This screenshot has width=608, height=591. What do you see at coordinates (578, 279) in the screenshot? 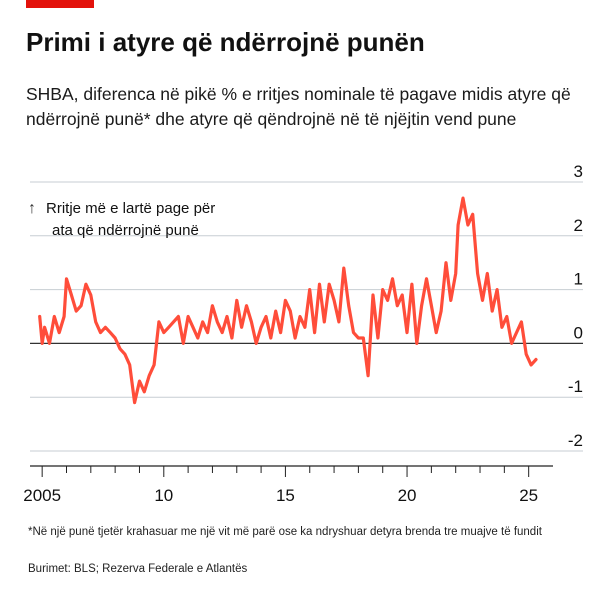
I see `y-tick-label: 1` at bounding box center [578, 279].